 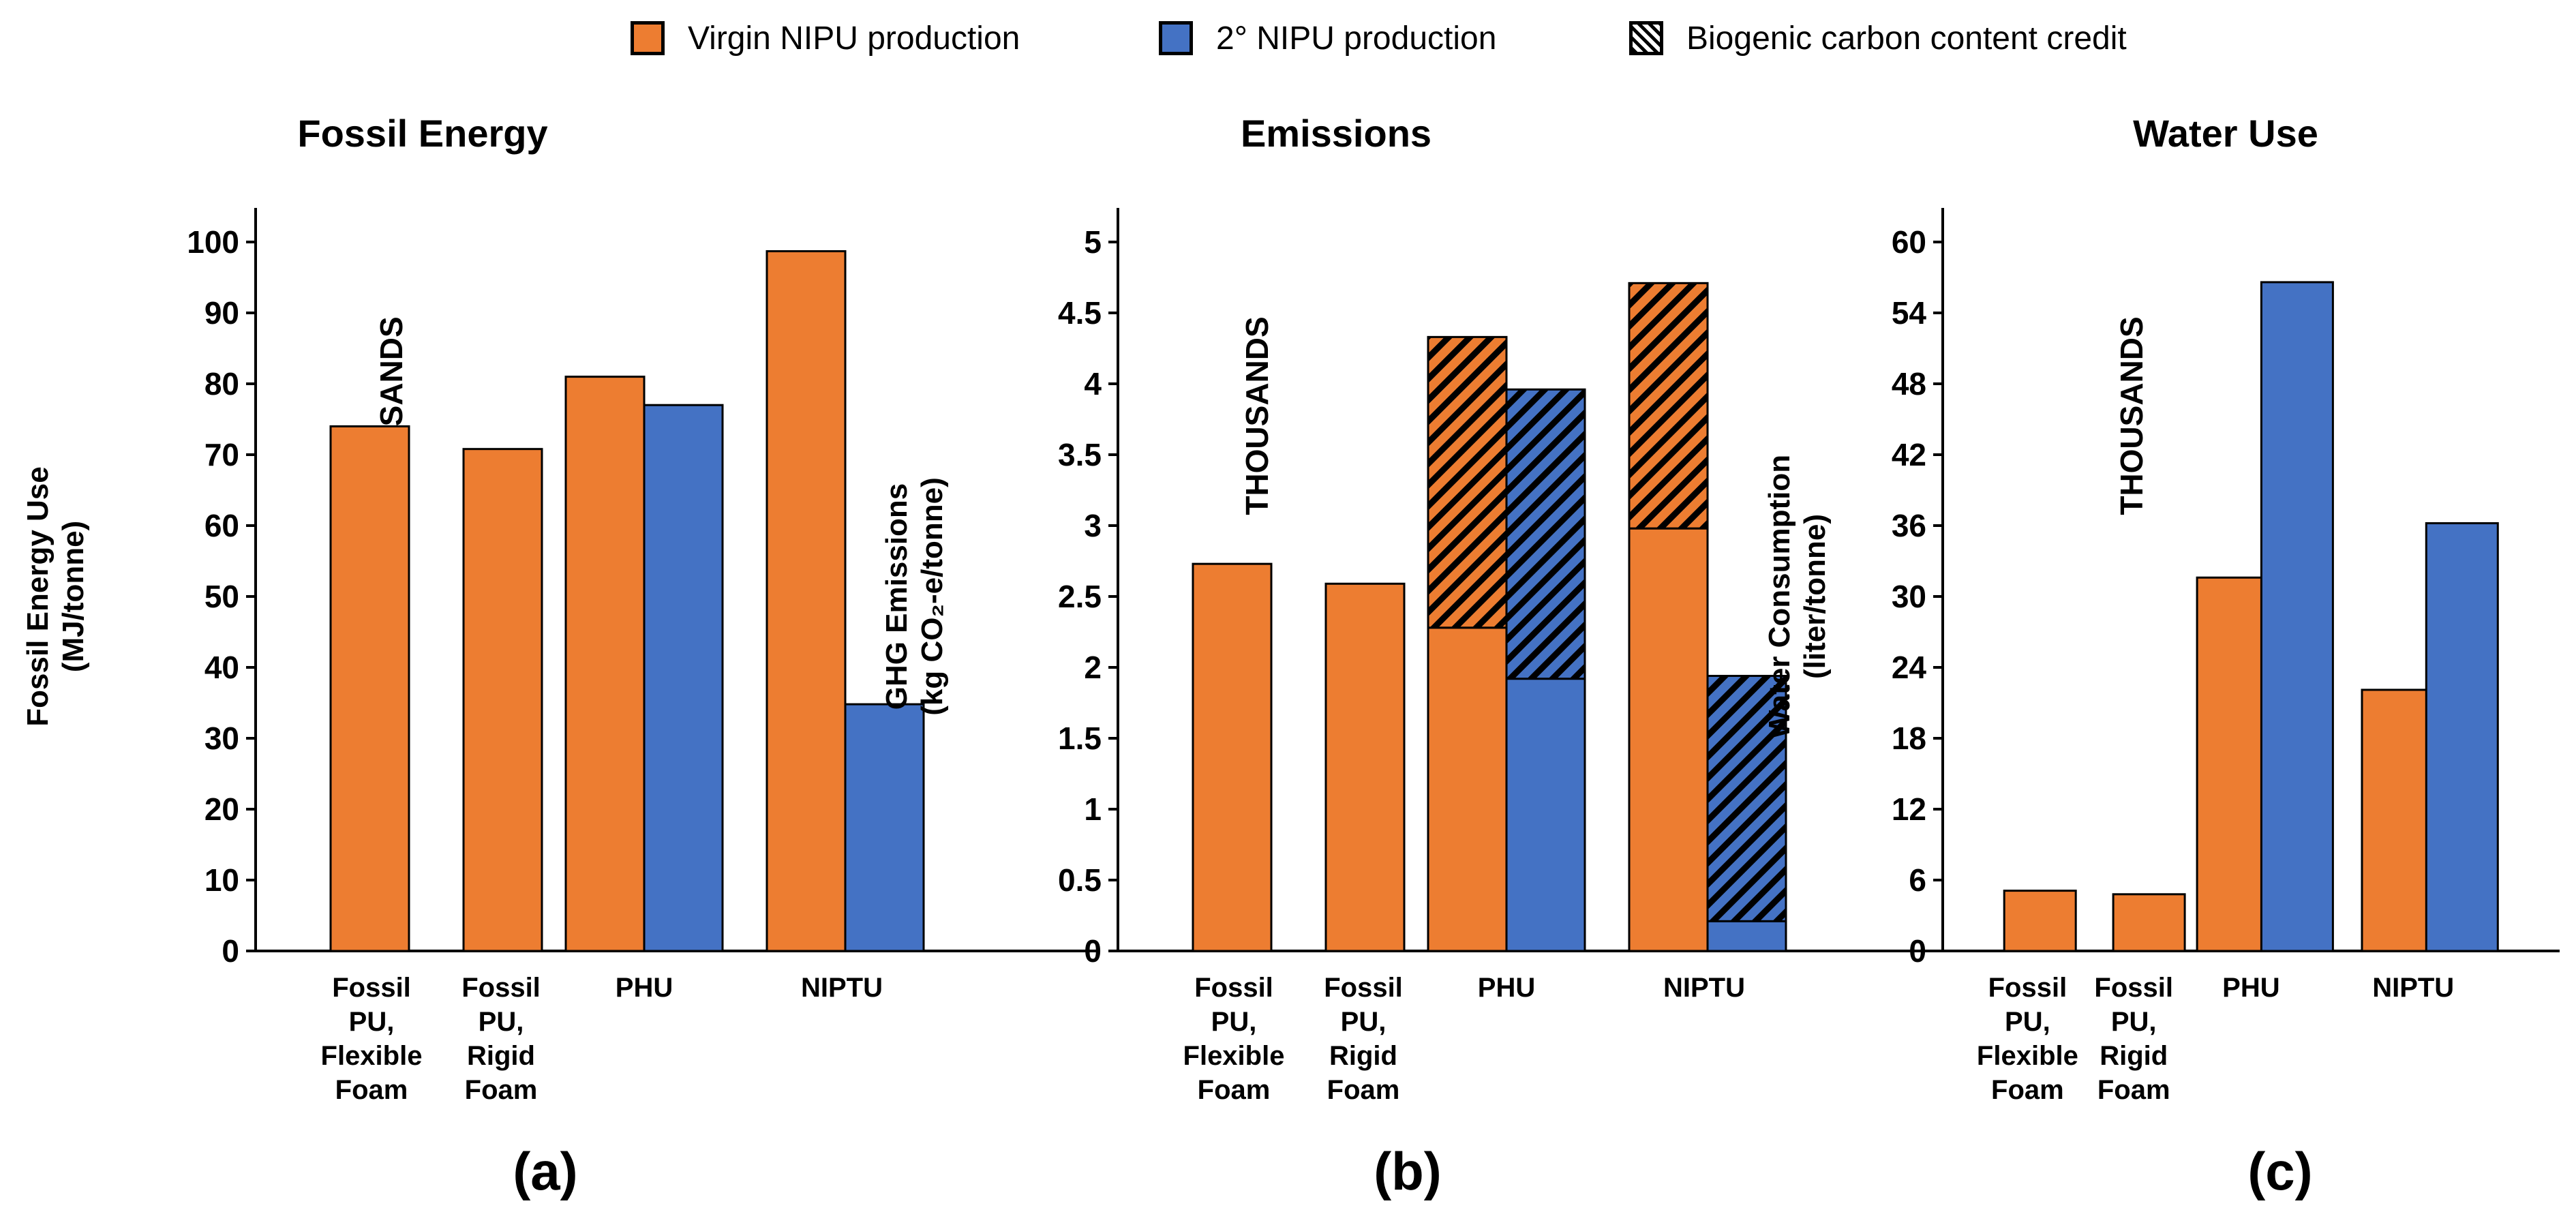 I want to click on y-axis-label: Fossil Energy Use(MJ/tonne), so click(x=56, y=596).